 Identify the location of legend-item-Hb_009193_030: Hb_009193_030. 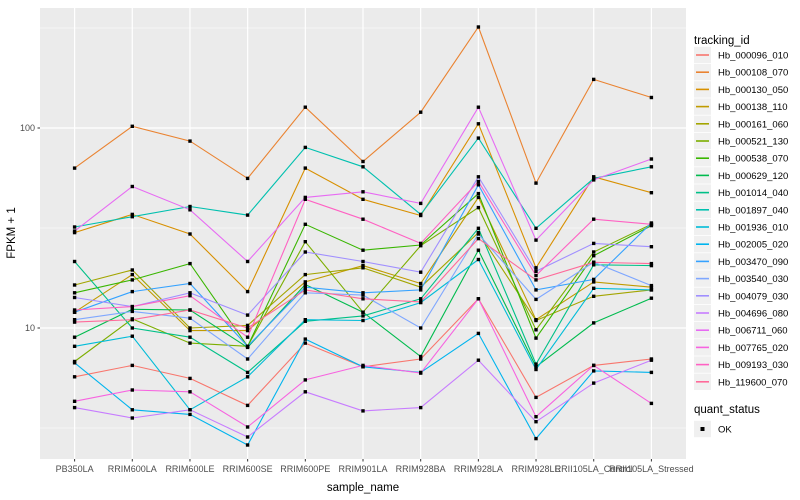
(741, 364).